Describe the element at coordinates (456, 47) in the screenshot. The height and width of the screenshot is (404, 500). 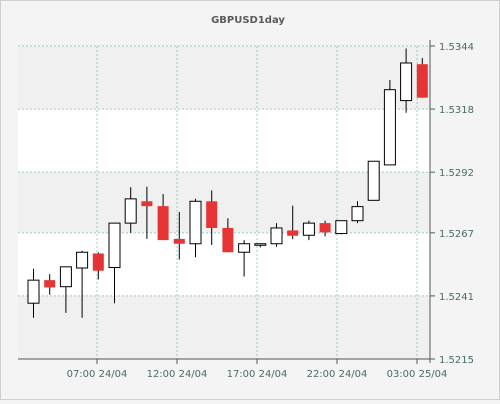
I see `y-tick-label: 1.5344` at that location.